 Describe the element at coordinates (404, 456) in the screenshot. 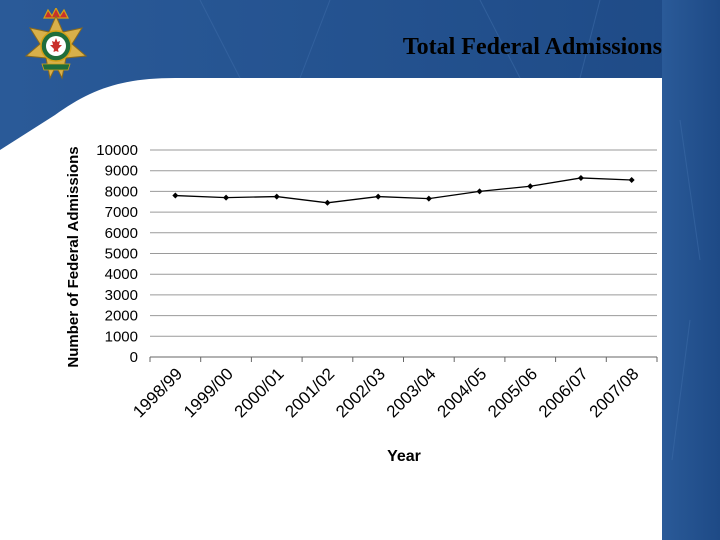

I see `x-axis-label: Year` at that location.